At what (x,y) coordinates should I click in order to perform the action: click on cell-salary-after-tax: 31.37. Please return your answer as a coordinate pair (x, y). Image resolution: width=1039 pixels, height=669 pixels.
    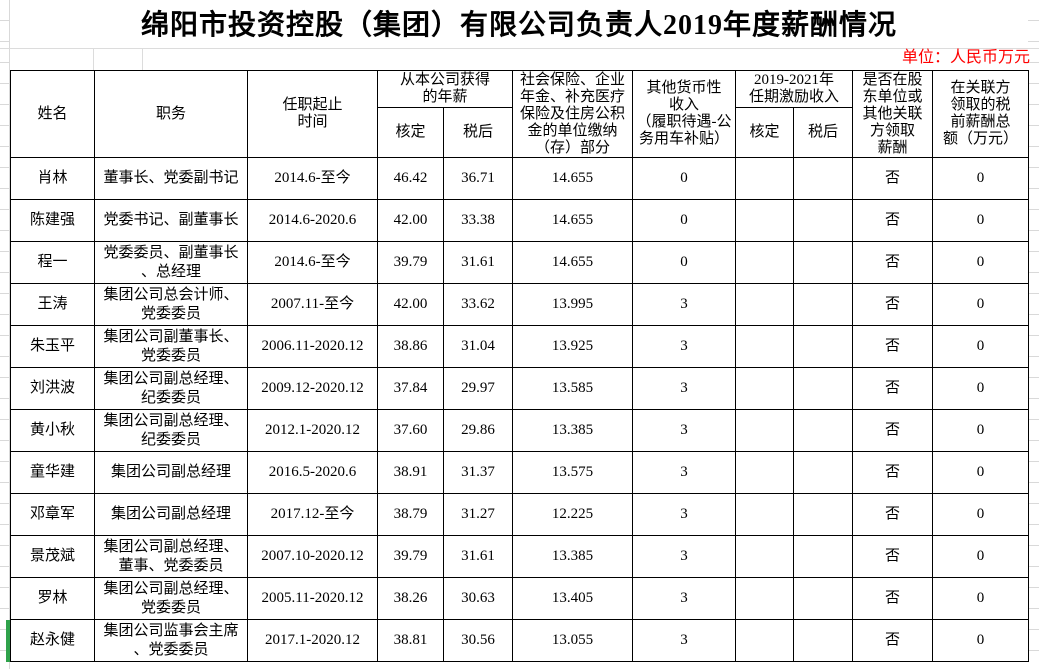
    Looking at the image, I should click on (478, 472).